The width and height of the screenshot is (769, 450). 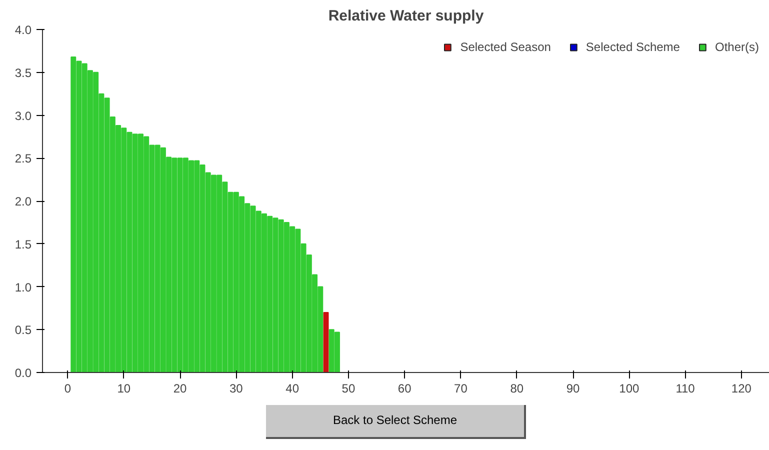 What do you see at coordinates (736, 47) in the screenshot?
I see `legend-label: Other(s)` at bounding box center [736, 47].